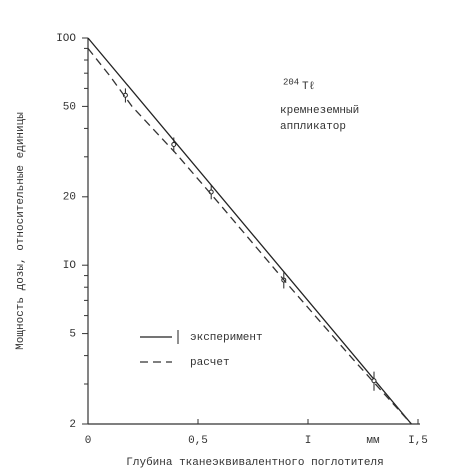 The image size is (456, 474). I want to click on annotation: аппликатор, so click(313, 127).